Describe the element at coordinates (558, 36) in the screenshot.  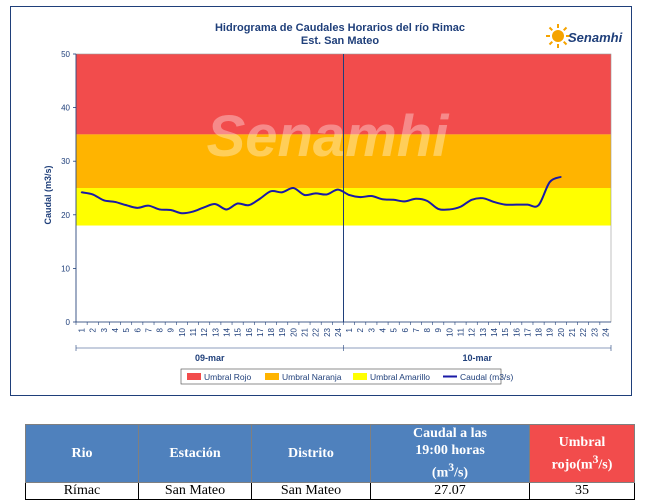
I see `sun-icon` at that location.